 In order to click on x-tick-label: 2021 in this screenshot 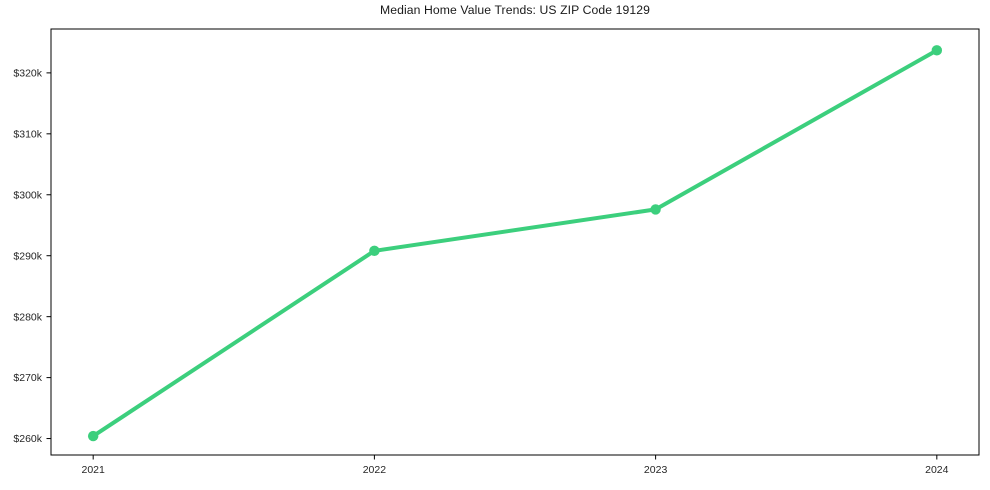, I will do `click(94, 470)`.